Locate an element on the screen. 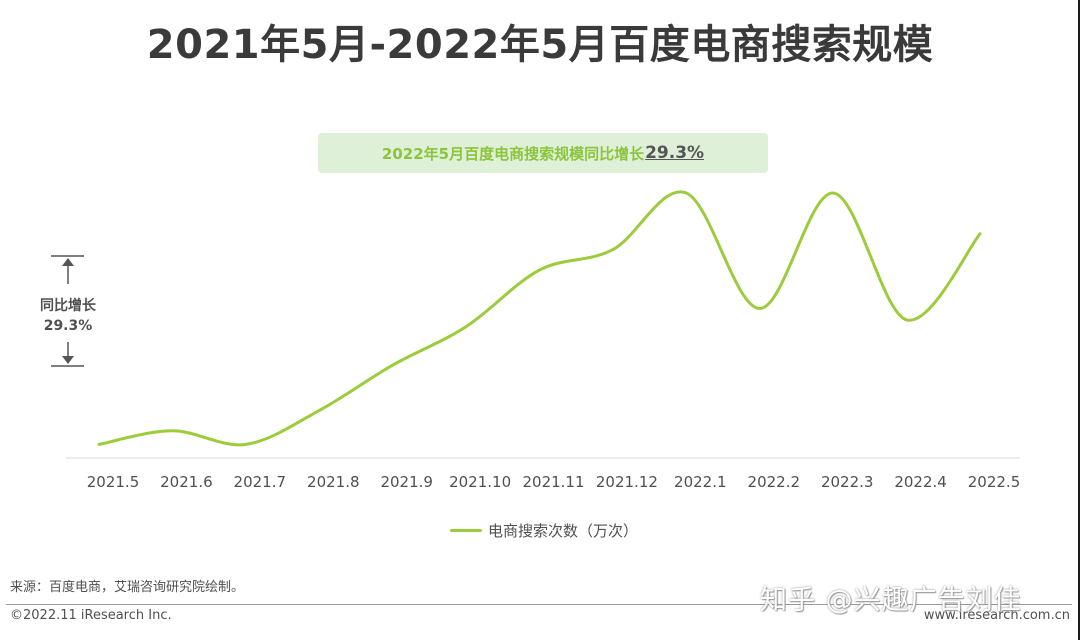 Image resolution: width=1080 pixels, height=640 pixels. watermark: 知乎 @兴趣广告刘佳 is located at coordinates (891, 600).